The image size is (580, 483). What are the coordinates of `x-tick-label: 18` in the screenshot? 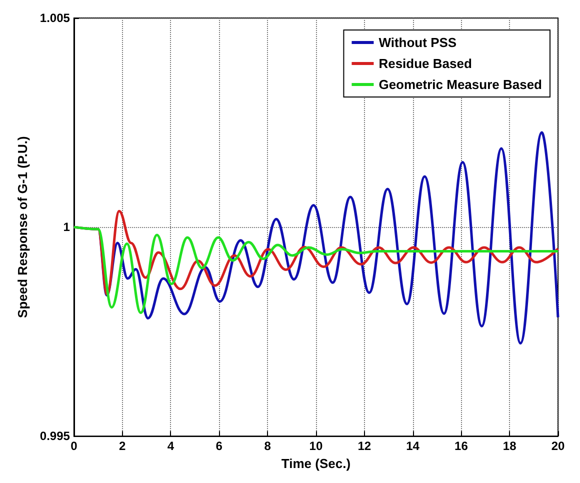 It's located at (509, 446).